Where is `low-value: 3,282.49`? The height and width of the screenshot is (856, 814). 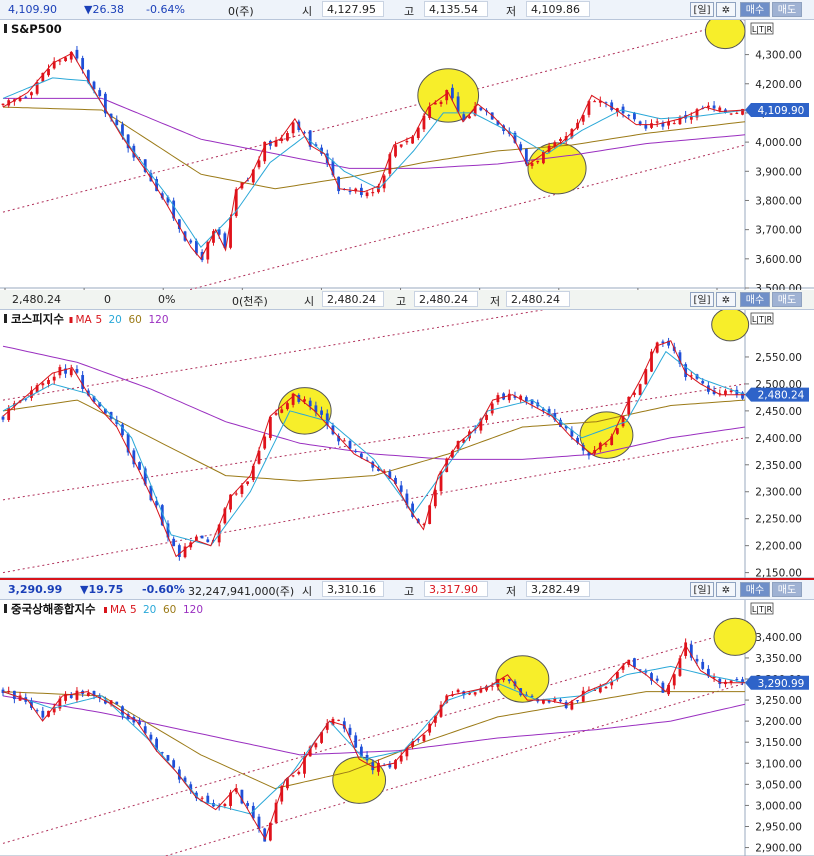
low-value: 3,282.49 is located at coordinates (558, 589).